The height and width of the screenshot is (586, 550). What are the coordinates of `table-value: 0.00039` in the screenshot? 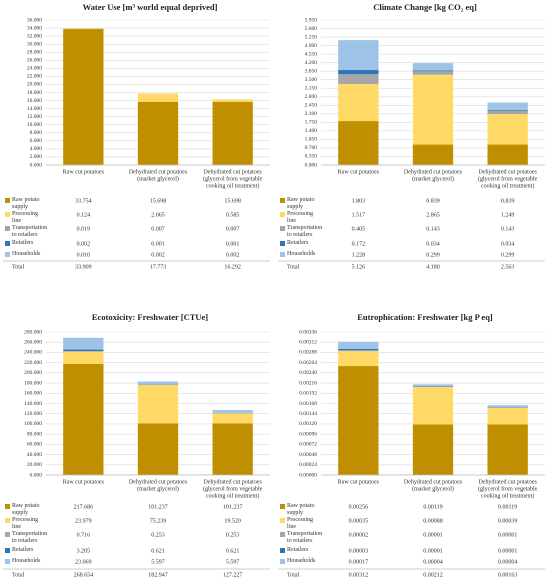 It's located at (508, 521).